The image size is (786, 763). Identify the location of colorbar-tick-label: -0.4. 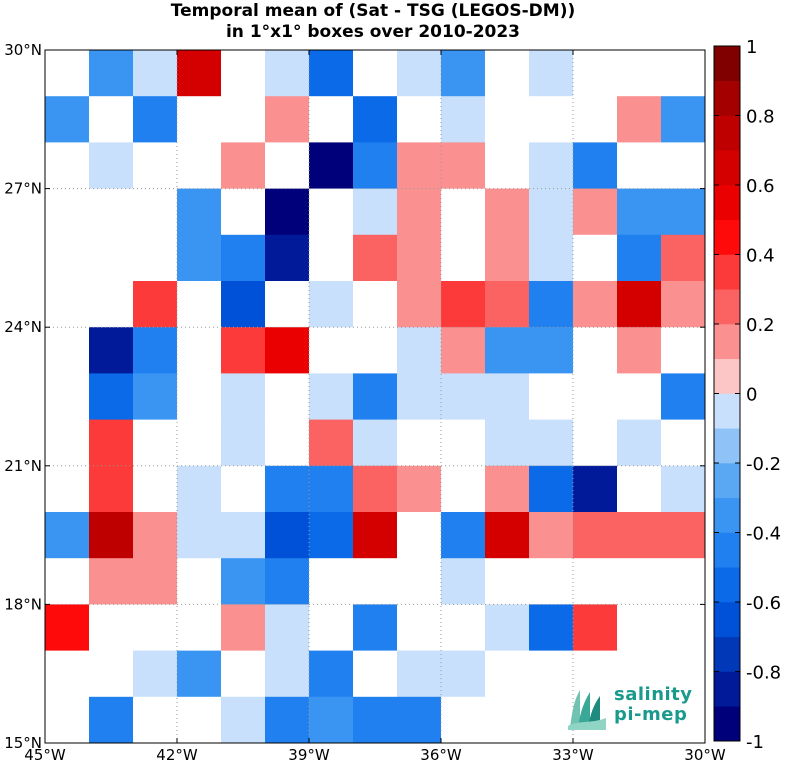
(763, 534).